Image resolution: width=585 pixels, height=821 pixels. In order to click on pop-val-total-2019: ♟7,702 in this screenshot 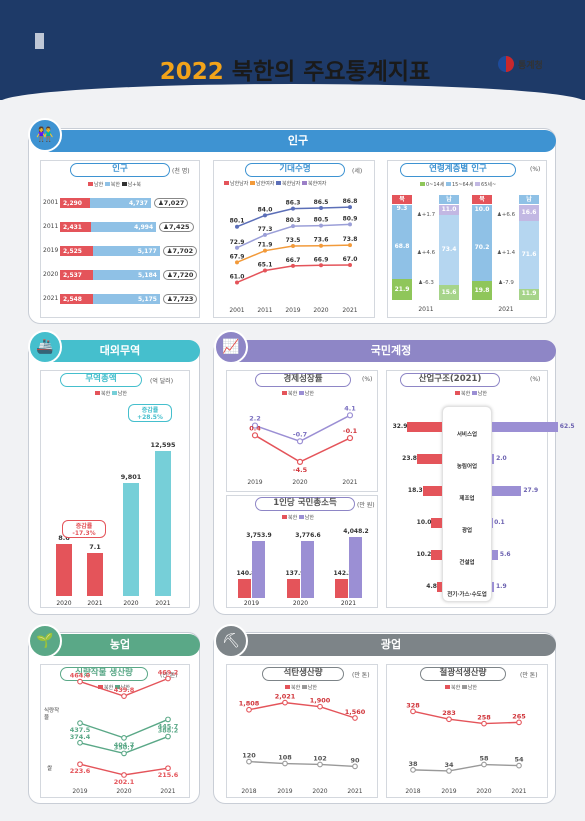, I will do `click(180, 251)`.